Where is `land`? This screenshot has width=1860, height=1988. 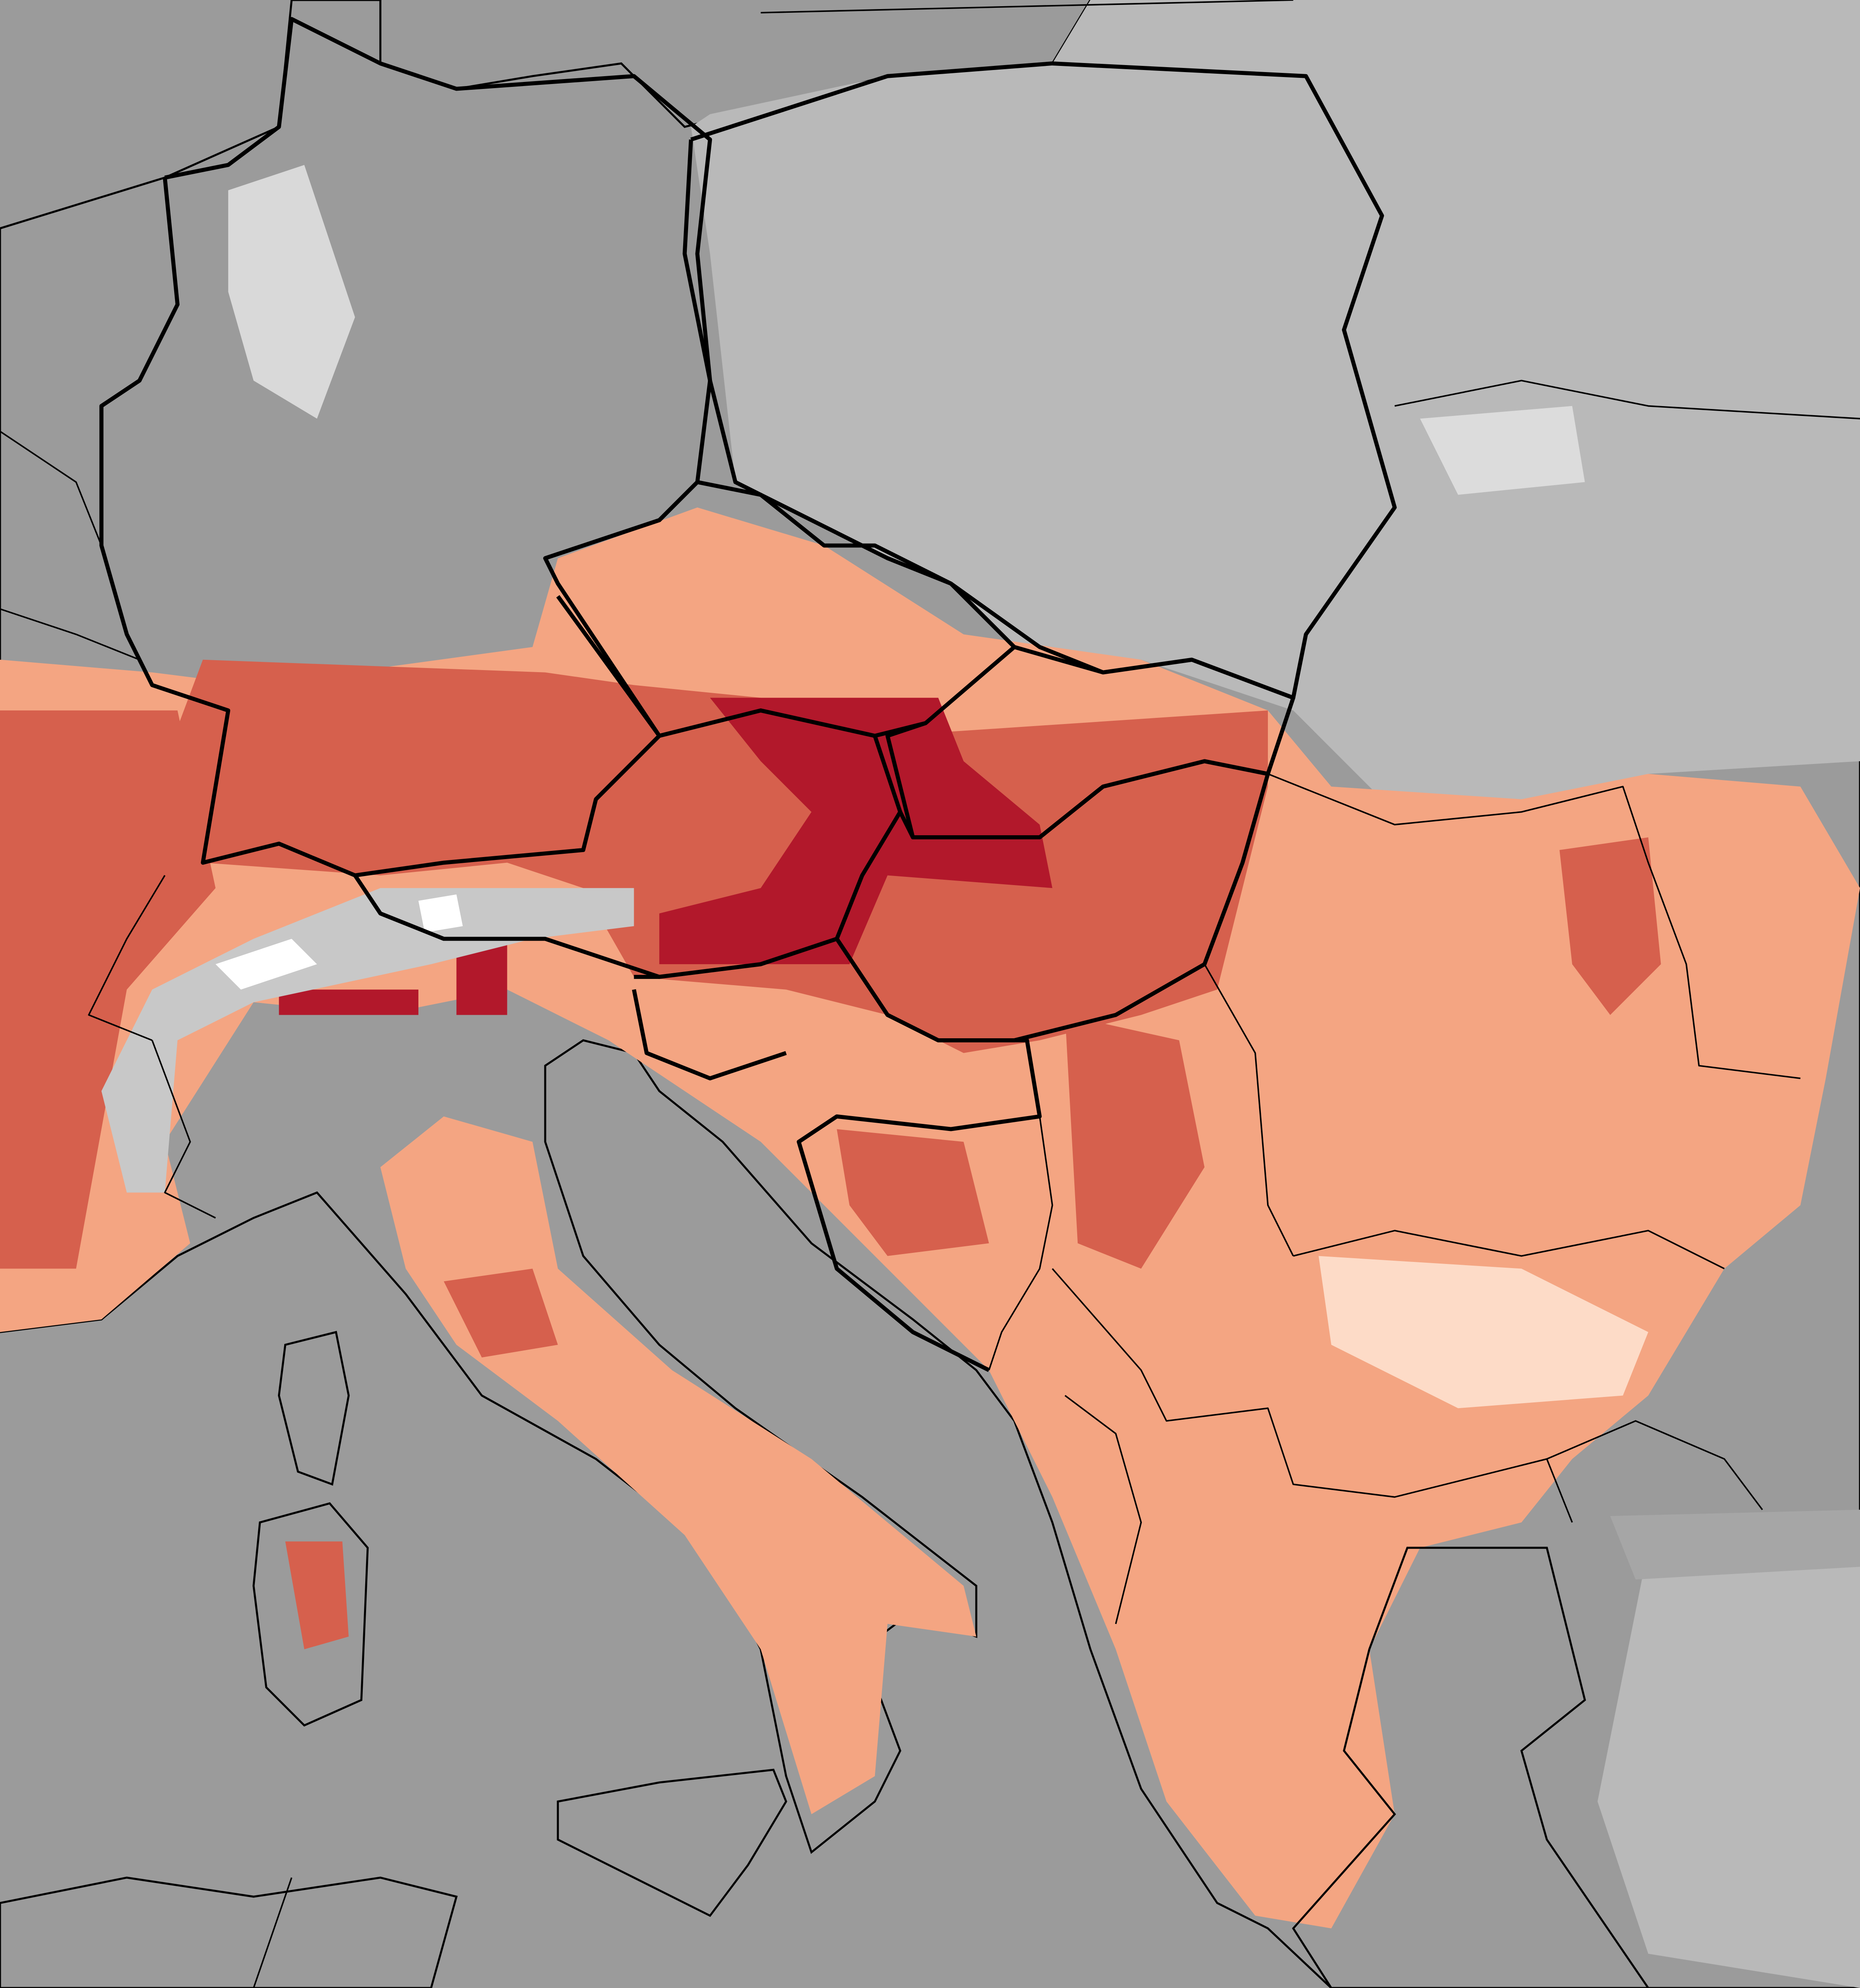
land is located at coordinates (229, 1932).